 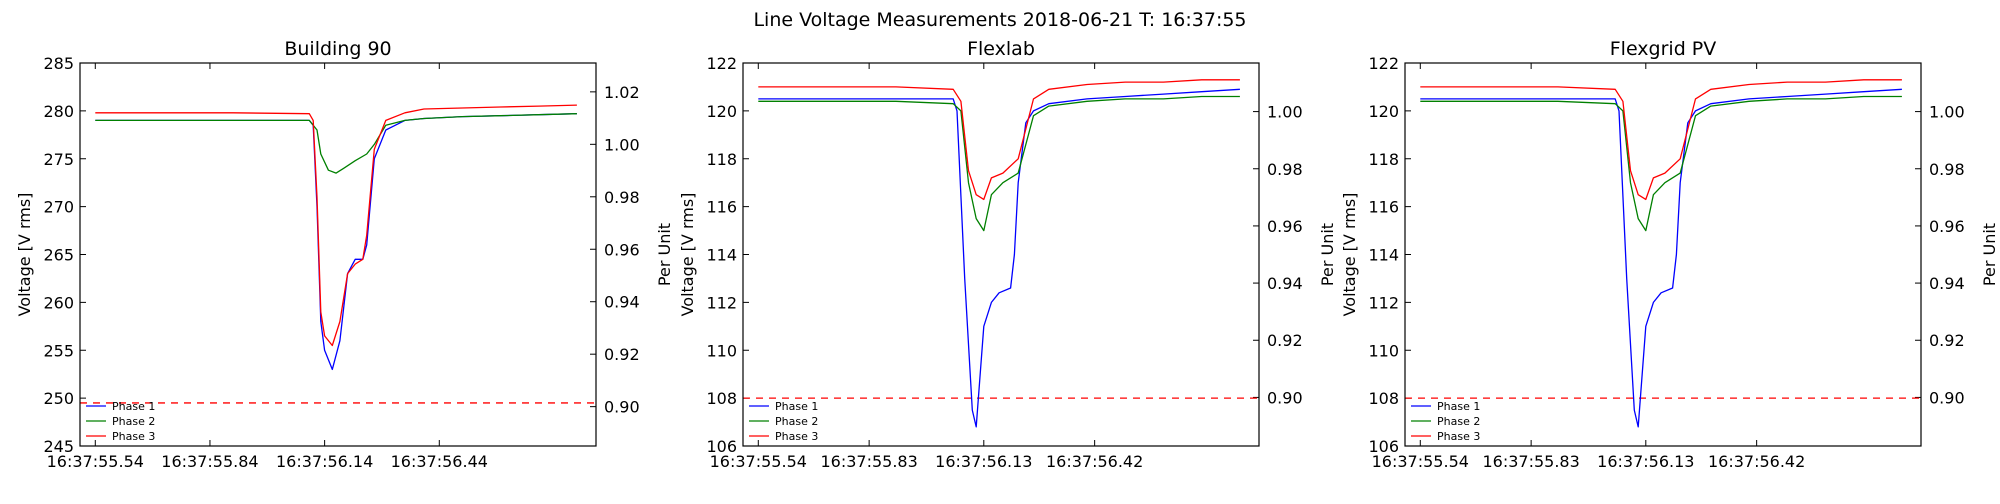 I want to click on y-tick-label: 250, so click(x=58, y=398).